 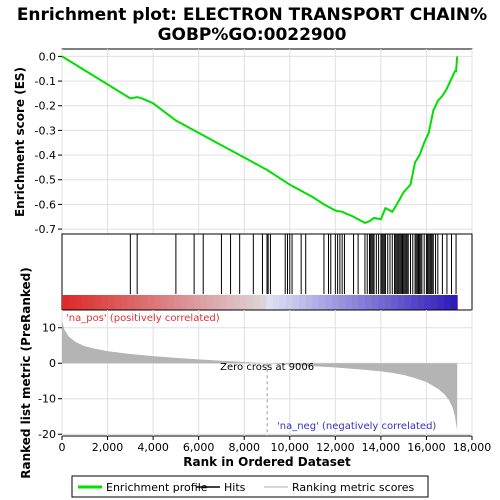 I want to click on es-ytick-label: -0.7, so click(x=45, y=229).